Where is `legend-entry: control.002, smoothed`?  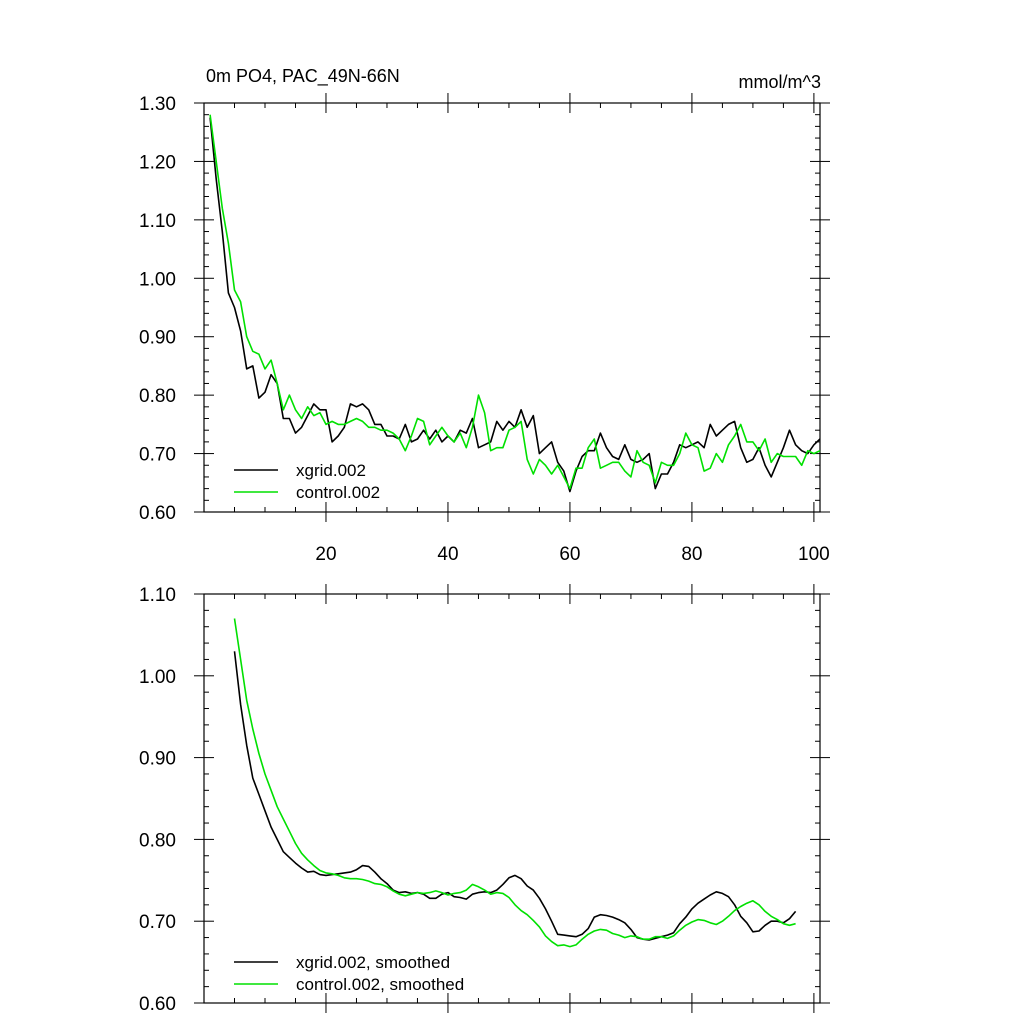 legend-entry: control.002, smoothed is located at coordinates (380, 984).